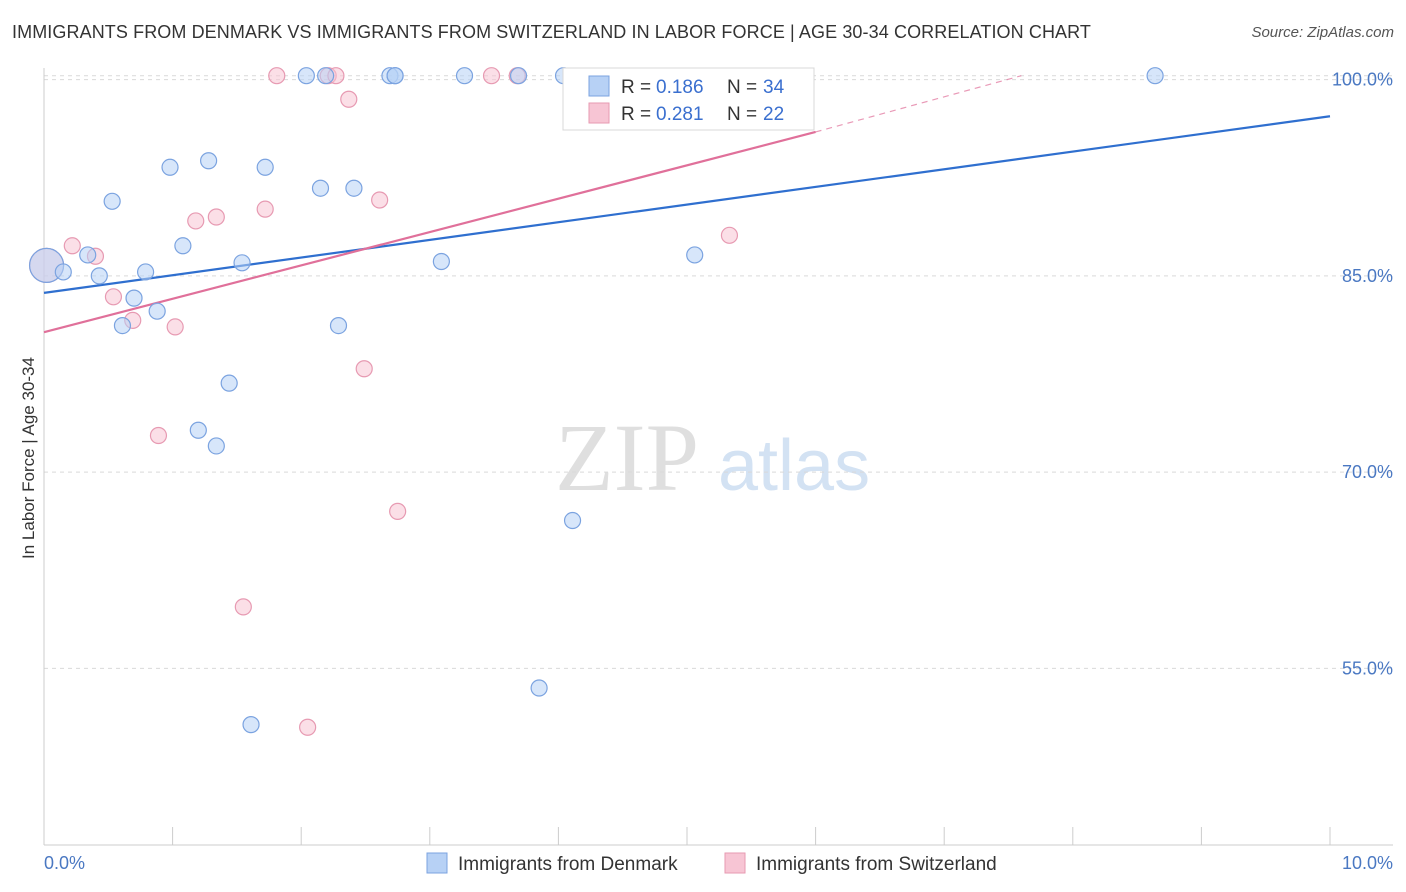 The height and width of the screenshot is (892, 1406). What do you see at coordinates (918, 104) in the screenshot?
I see `trend-line-switzerland-extension` at bounding box center [918, 104].